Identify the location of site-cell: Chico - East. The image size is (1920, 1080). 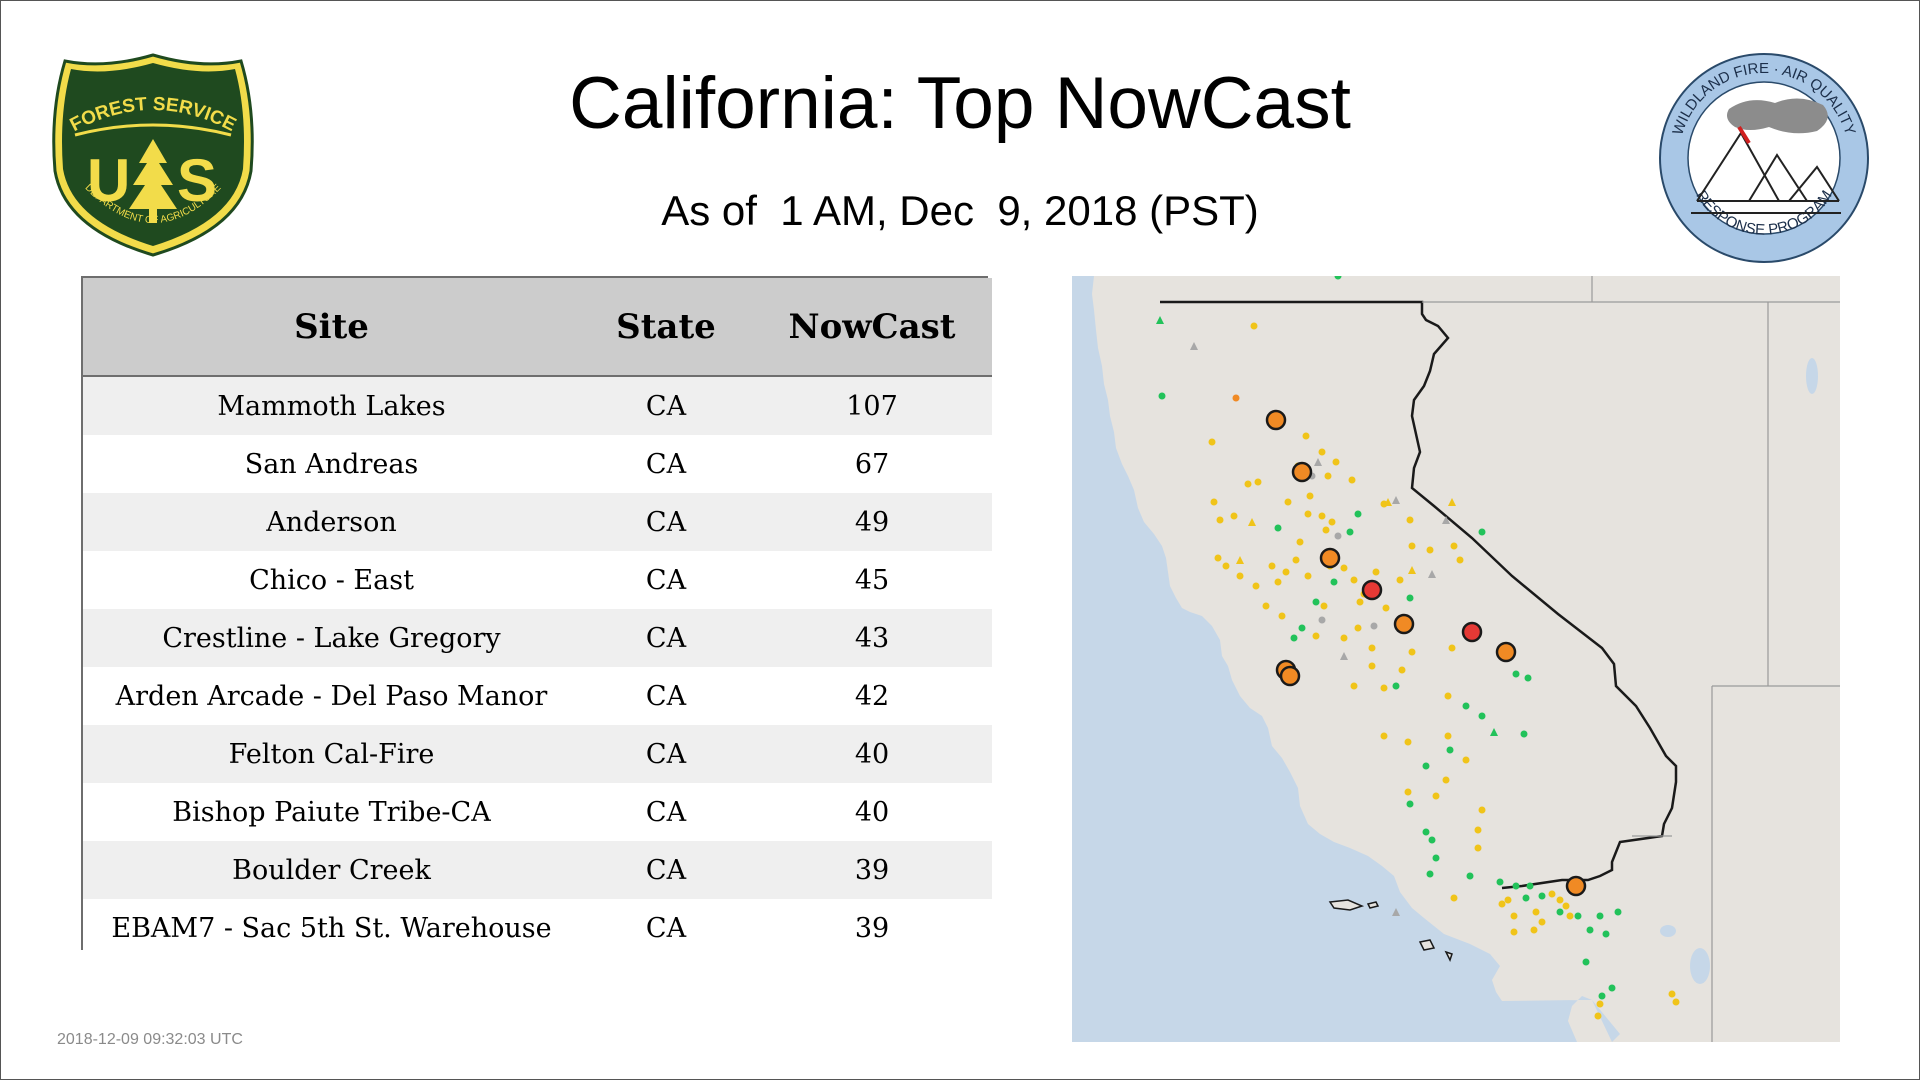
(331, 580).